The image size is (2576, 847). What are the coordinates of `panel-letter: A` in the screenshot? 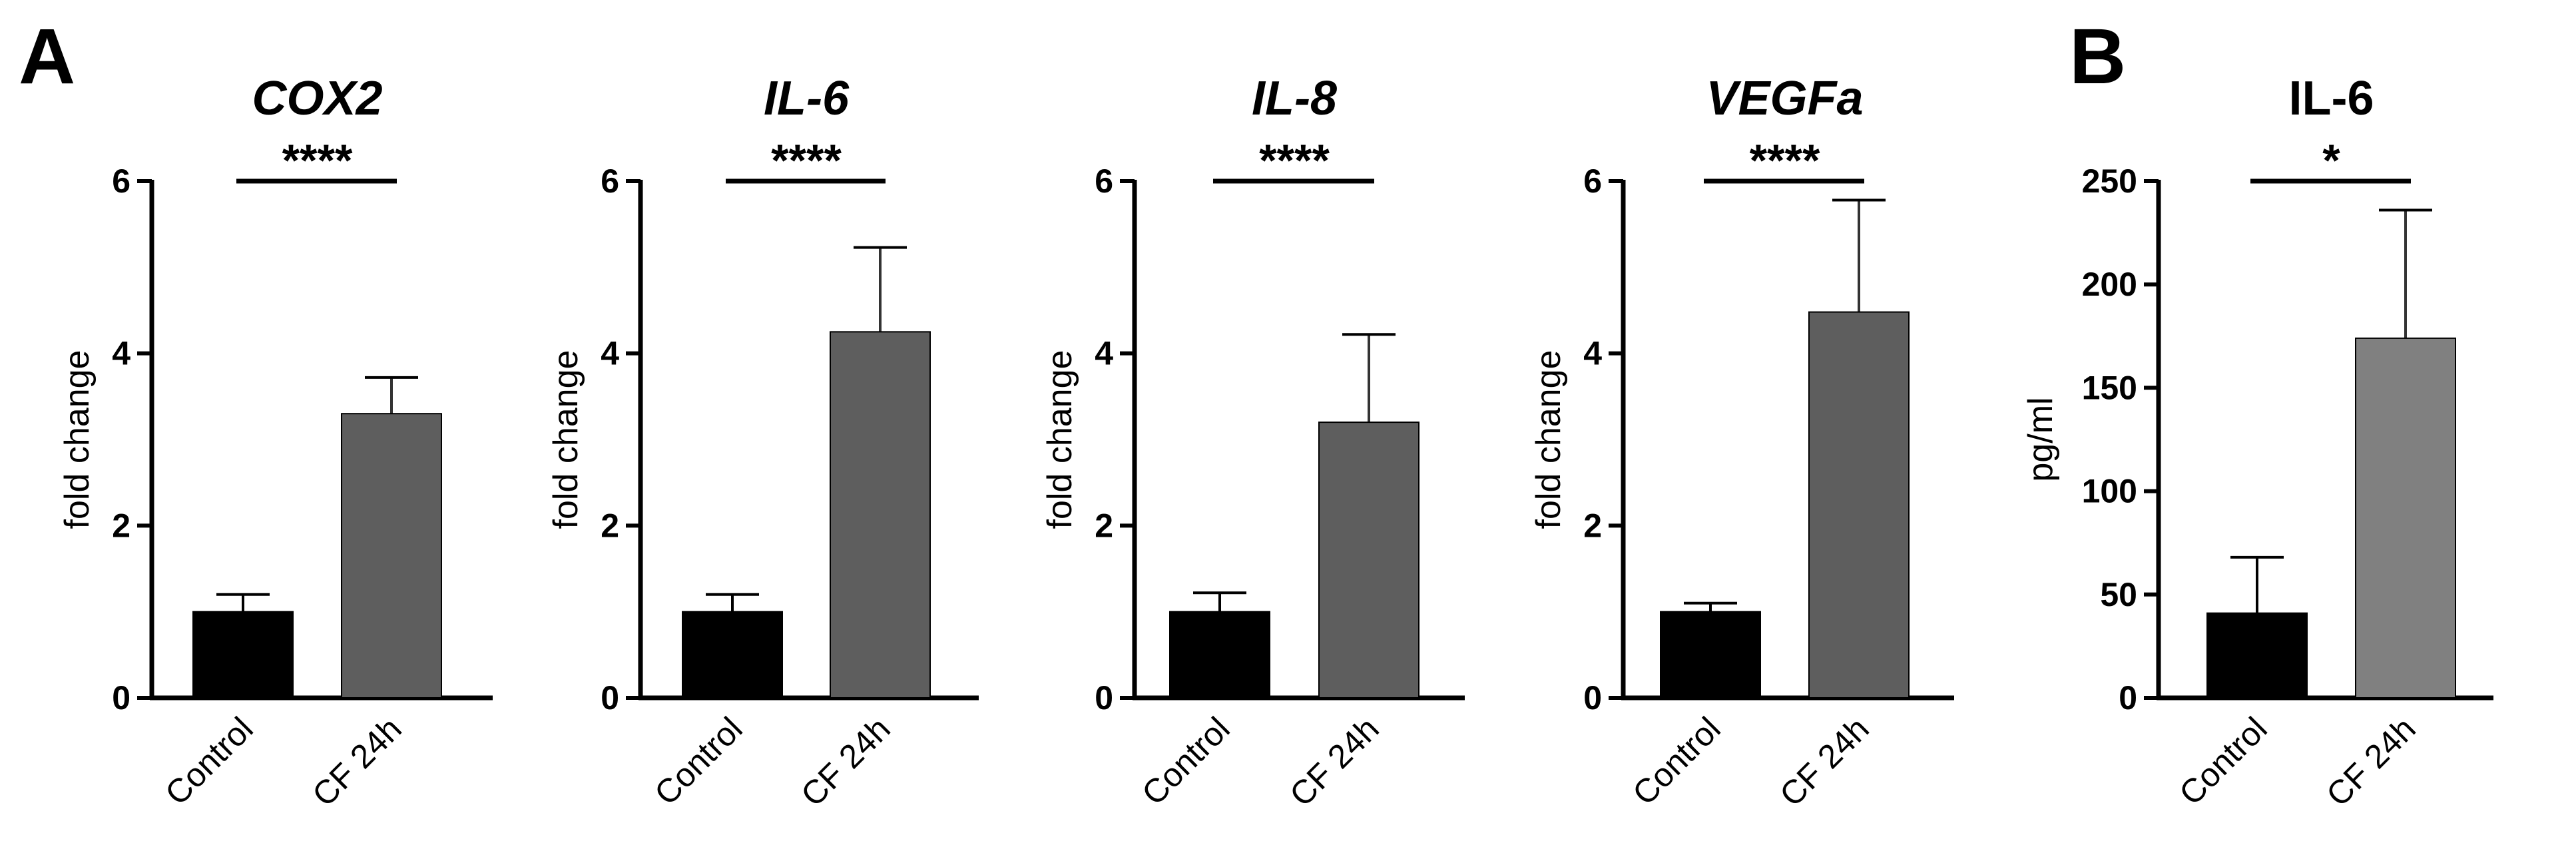 It's located at (47, 57).